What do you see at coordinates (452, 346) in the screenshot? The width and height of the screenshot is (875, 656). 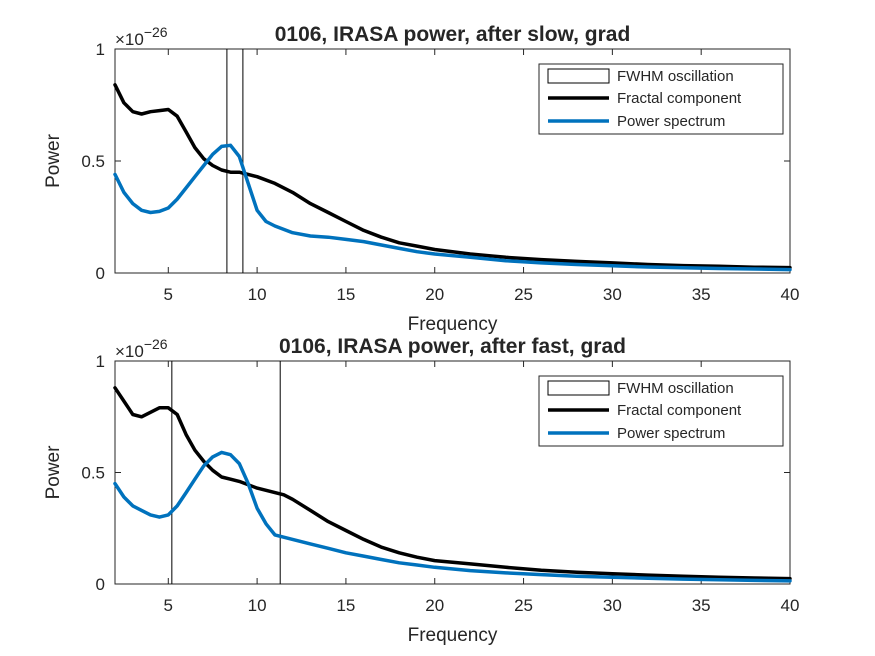 I see `chart-title: 0106, IRASA power, after fast, grad` at bounding box center [452, 346].